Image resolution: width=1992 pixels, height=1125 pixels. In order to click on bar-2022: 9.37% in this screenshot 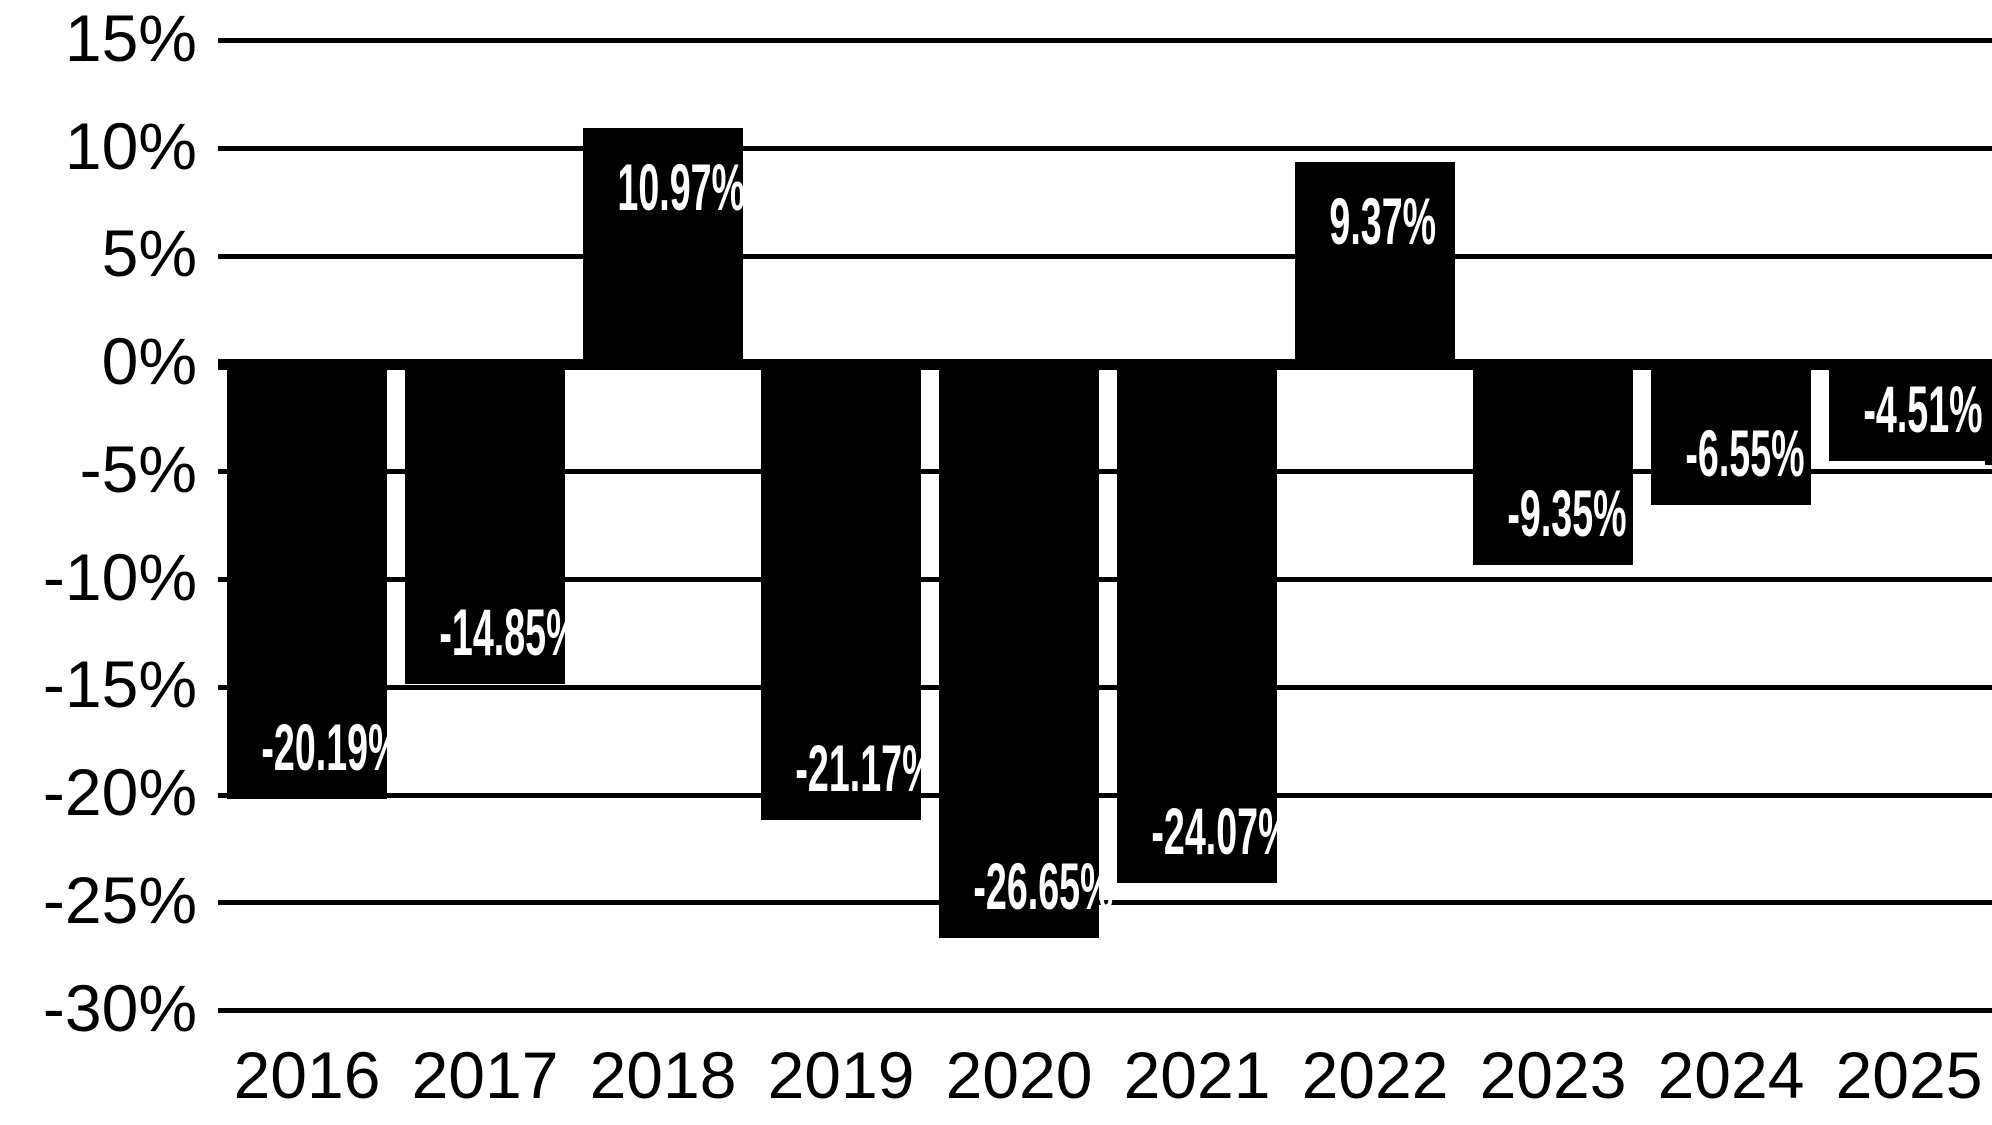, I will do `click(1375, 263)`.